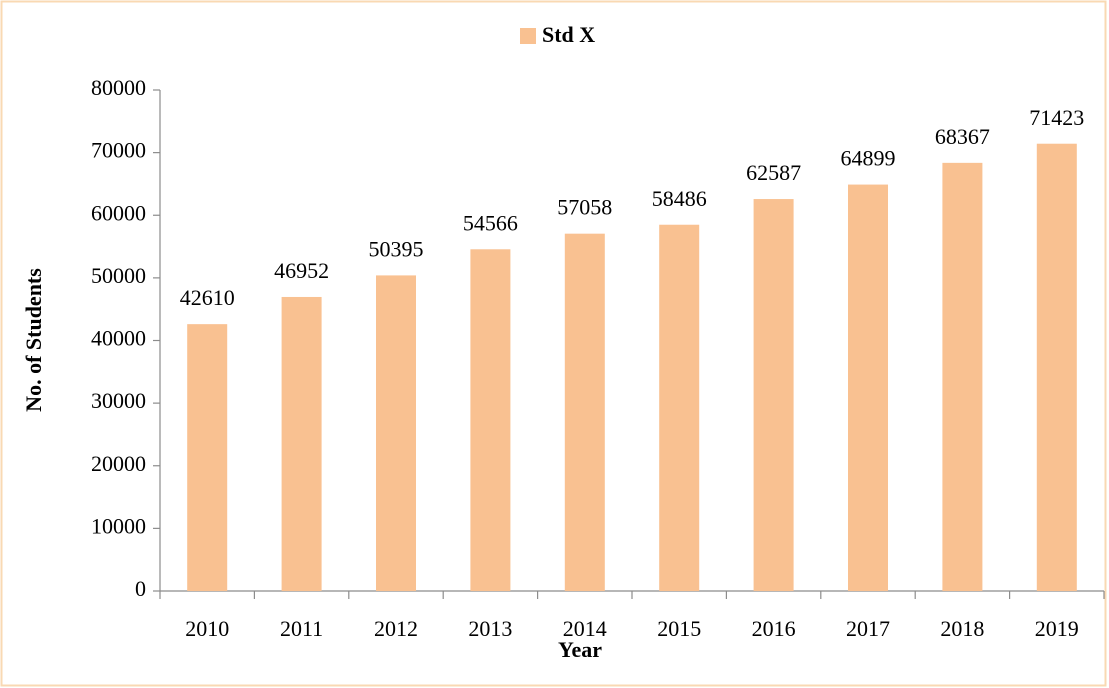  I want to click on y-tick-label: 40000, so click(118, 338).